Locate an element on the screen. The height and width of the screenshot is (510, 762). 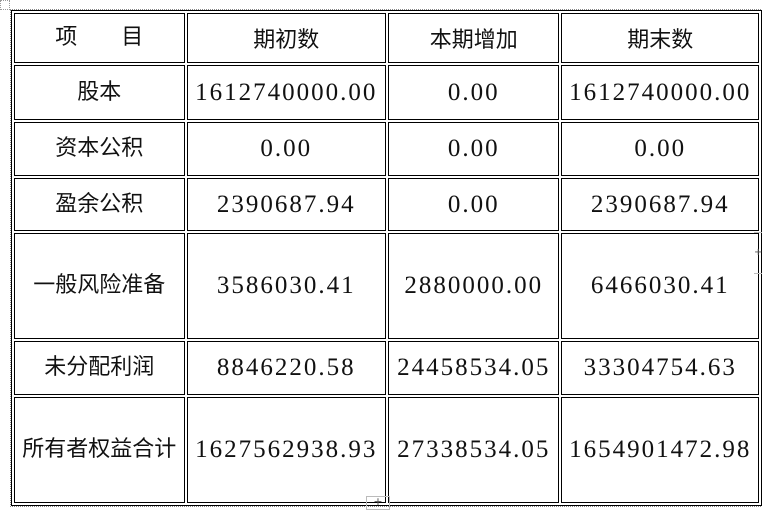
row-item: 所有者权益合计 is located at coordinates (99, 450).